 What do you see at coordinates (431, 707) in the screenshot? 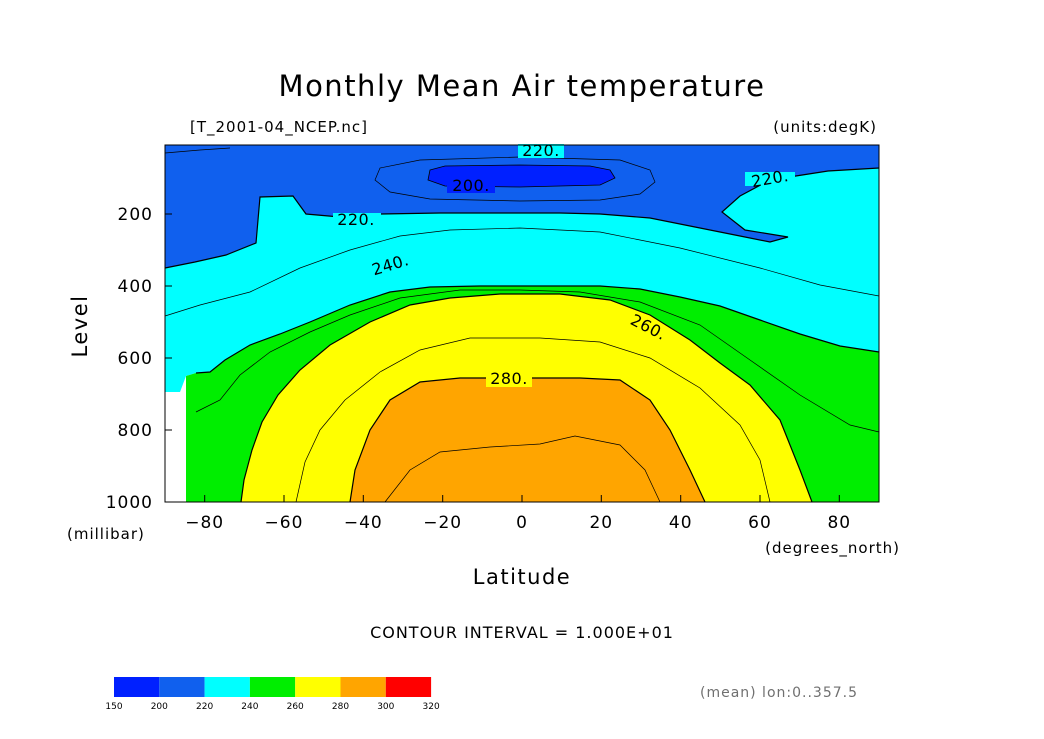
I see `colorbar-tick-label: 320` at bounding box center [431, 707].